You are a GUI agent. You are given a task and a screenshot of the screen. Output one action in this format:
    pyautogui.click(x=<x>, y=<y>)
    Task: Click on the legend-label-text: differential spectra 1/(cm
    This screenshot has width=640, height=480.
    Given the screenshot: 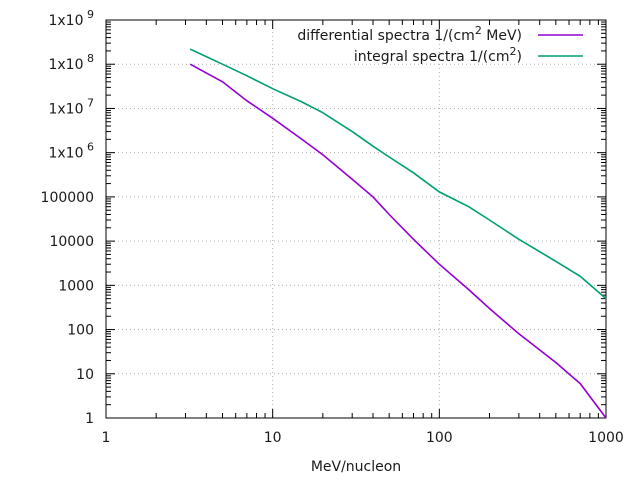 What is the action you would take?
    pyautogui.click(x=385, y=36)
    